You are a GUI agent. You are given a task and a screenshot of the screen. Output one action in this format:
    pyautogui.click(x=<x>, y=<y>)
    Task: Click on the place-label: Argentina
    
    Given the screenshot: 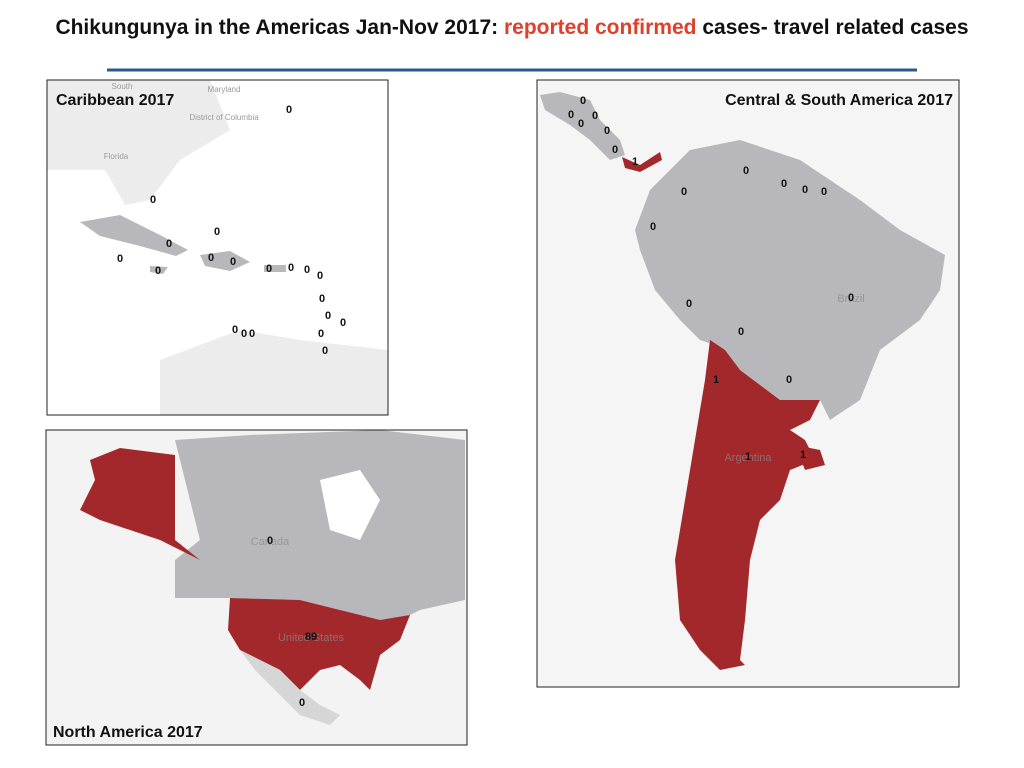 What is the action you would take?
    pyautogui.click(x=748, y=458)
    